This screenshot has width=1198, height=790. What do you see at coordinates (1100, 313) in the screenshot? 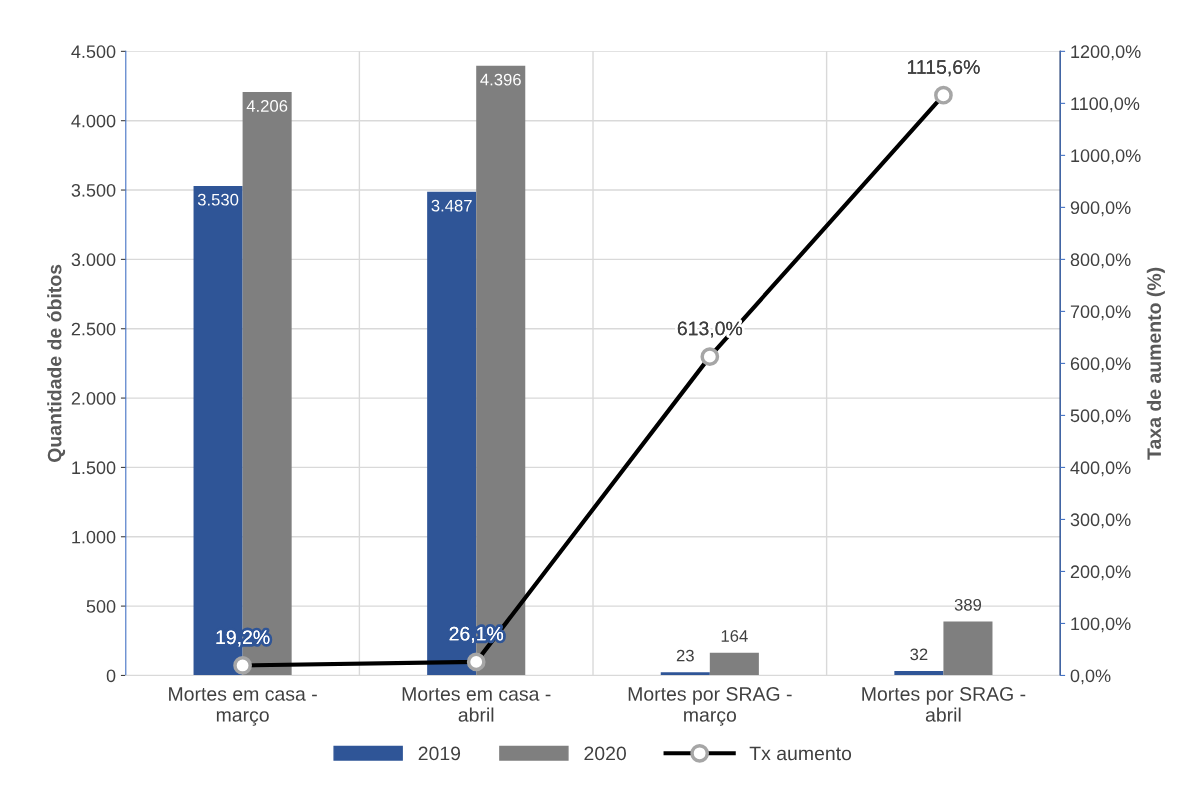
I see `y2-tick-label: 700,0%` at bounding box center [1100, 313].